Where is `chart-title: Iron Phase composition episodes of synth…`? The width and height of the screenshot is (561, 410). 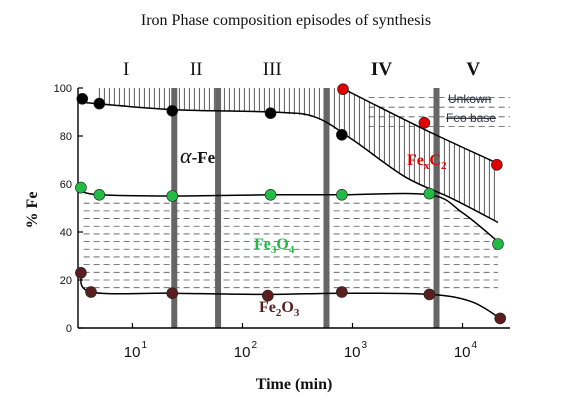 chart-title: Iron Phase composition episodes of synth… is located at coordinates (286, 20).